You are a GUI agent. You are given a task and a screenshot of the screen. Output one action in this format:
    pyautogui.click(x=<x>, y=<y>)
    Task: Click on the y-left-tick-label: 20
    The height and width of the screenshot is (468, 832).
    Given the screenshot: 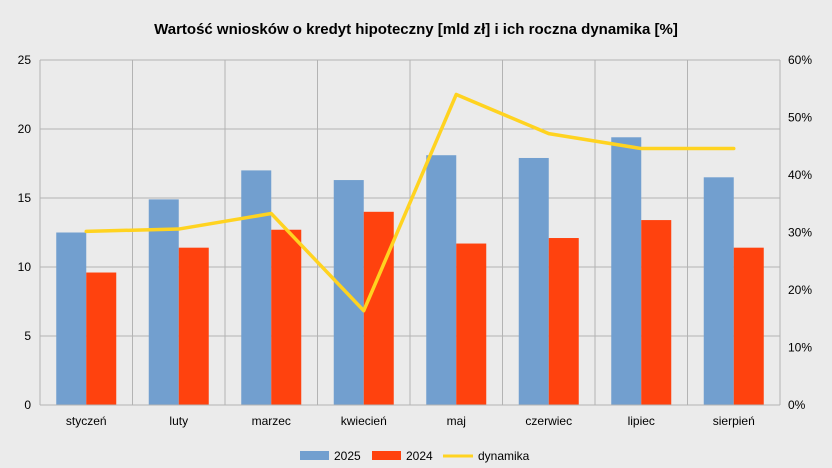 What is the action you would take?
    pyautogui.click(x=25, y=129)
    